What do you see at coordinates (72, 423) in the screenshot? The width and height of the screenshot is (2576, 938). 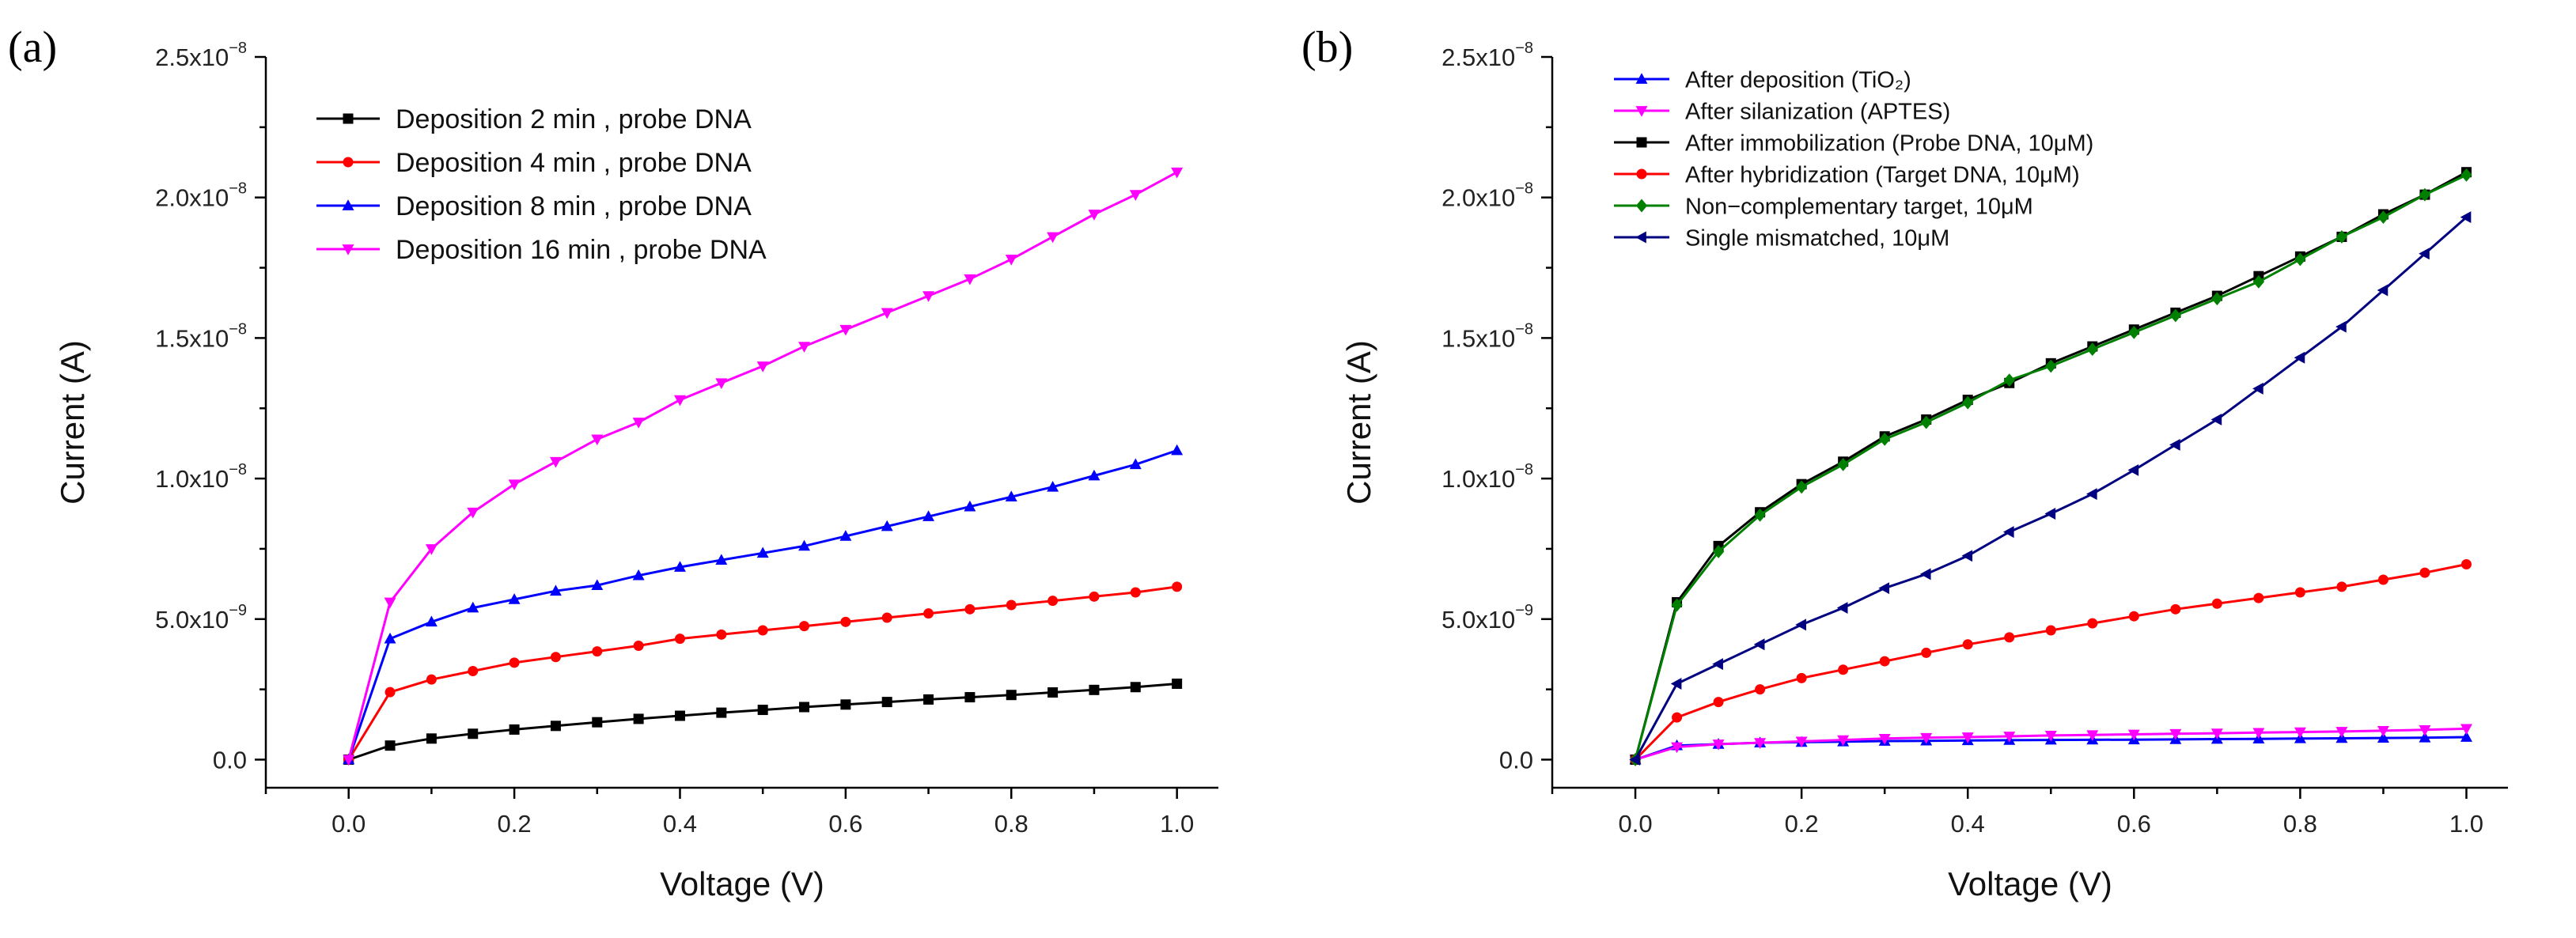 I see `y-axis-title: Current (A)` at bounding box center [72, 423].